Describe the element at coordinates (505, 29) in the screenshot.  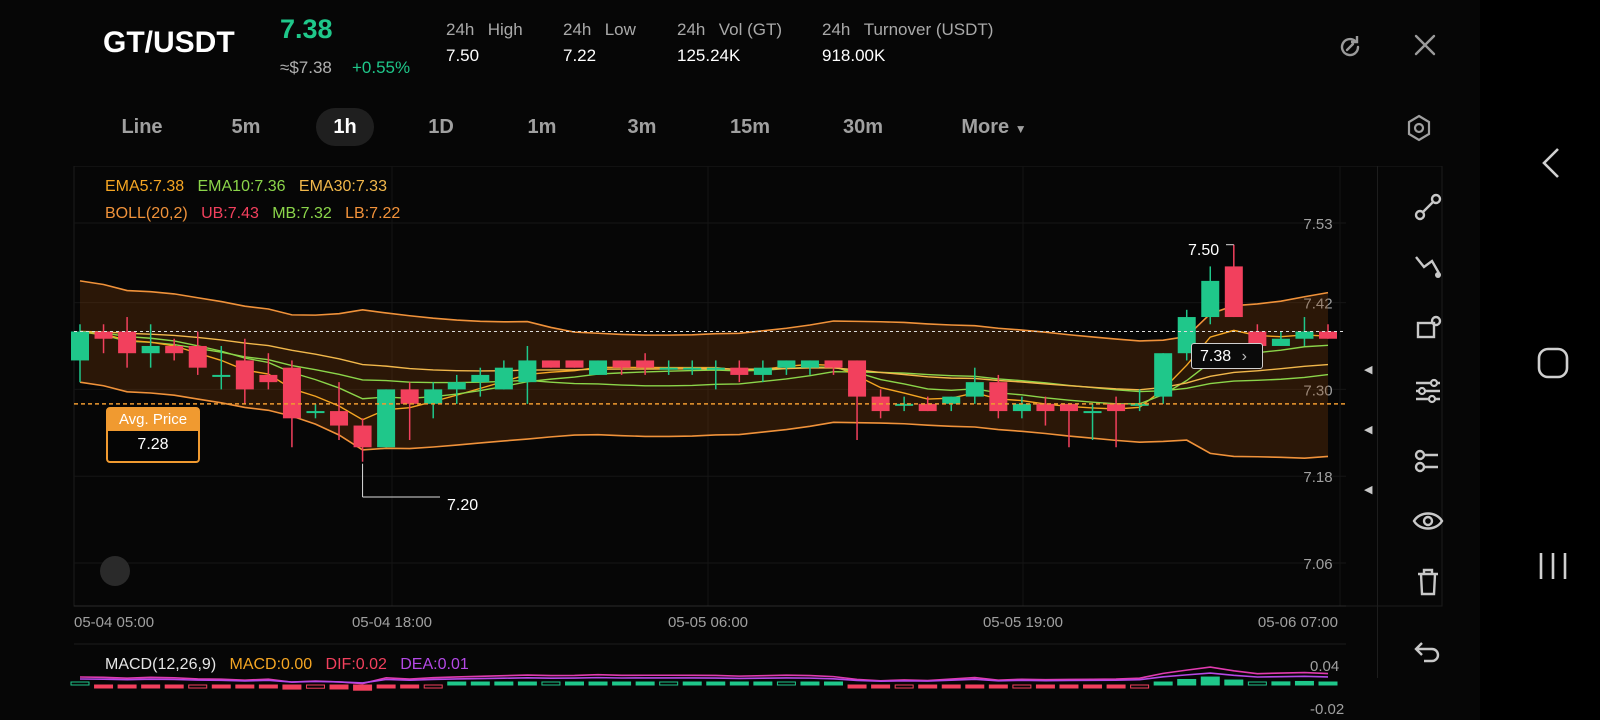
I see `stat-label: High` at that location.